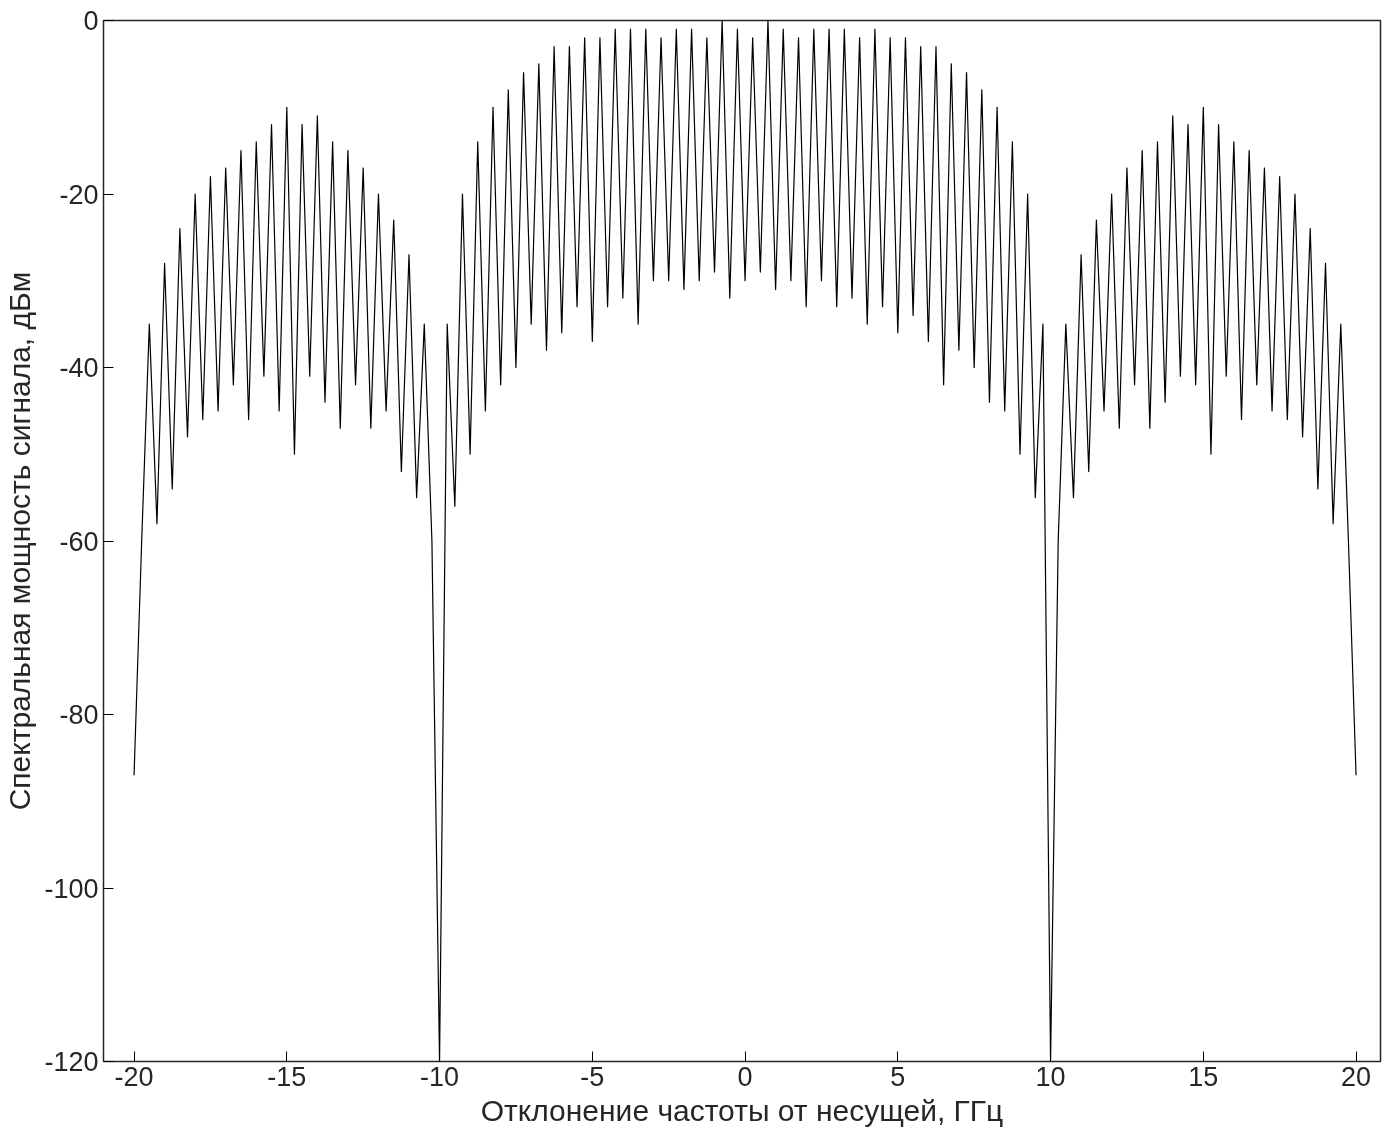 This screenshot has width=1400, height=1129. What do you see at coordinates (440, 1076) in the screenshot?
I see `x-tick-label: -10` at bounding box center [440, 1076].